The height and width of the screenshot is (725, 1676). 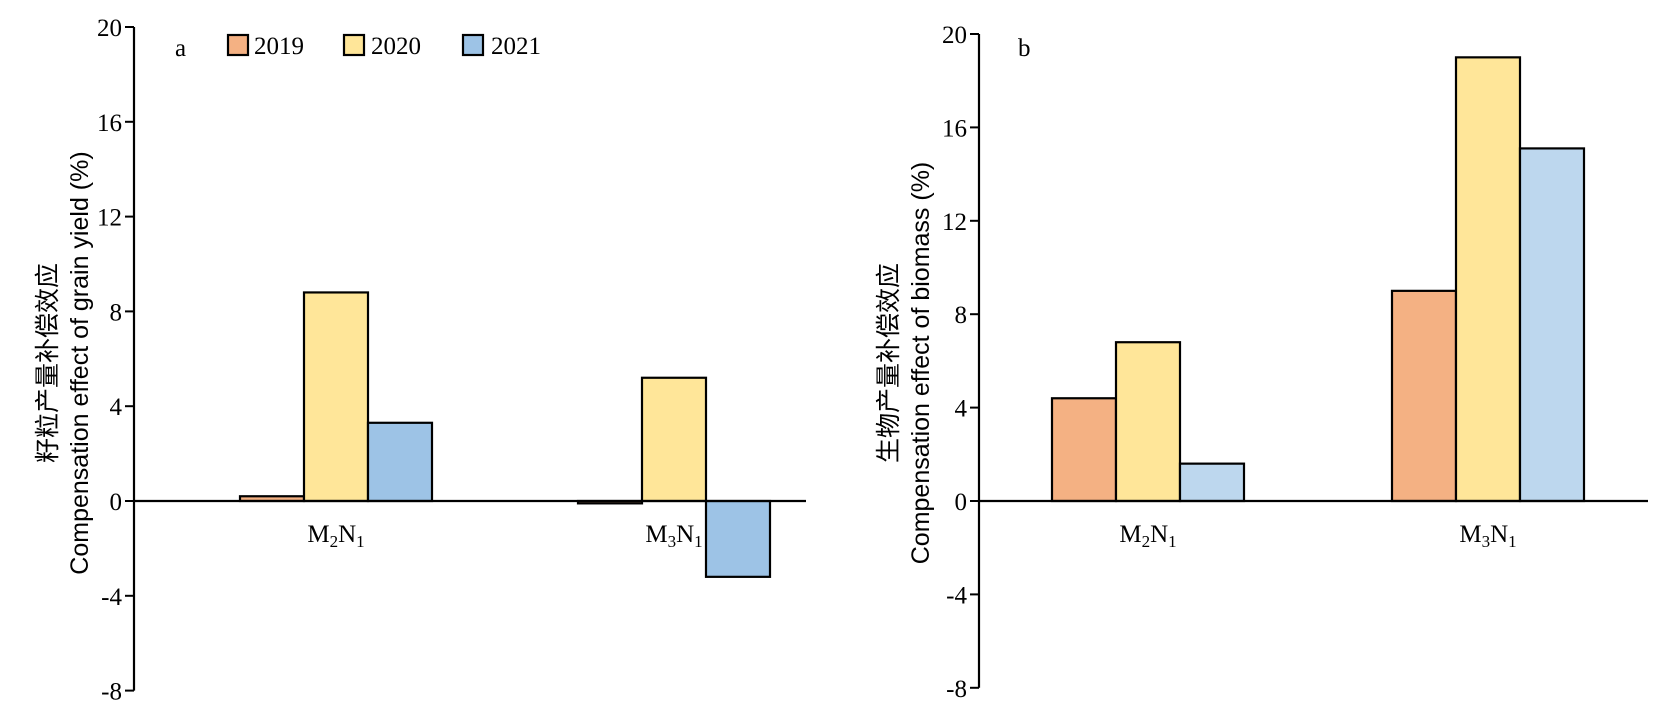 I want to click on legend-swatch-2019, so click(x=238, y=45).